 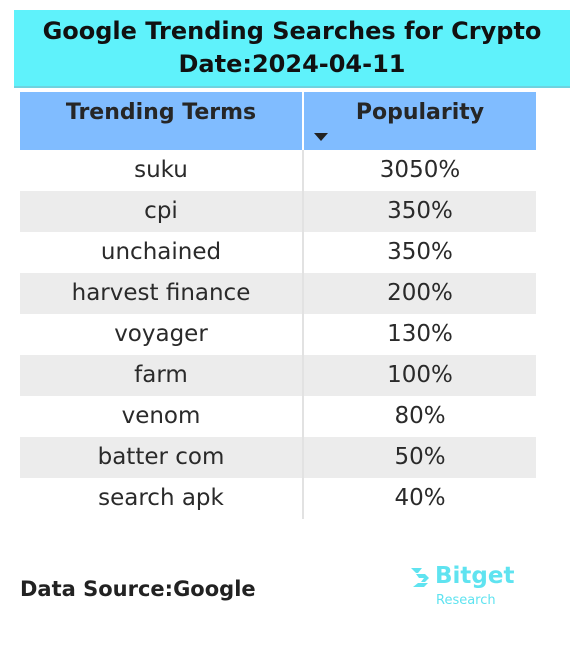 I want to click on cell-trending-term: batter com, so click(x=162, y=457).